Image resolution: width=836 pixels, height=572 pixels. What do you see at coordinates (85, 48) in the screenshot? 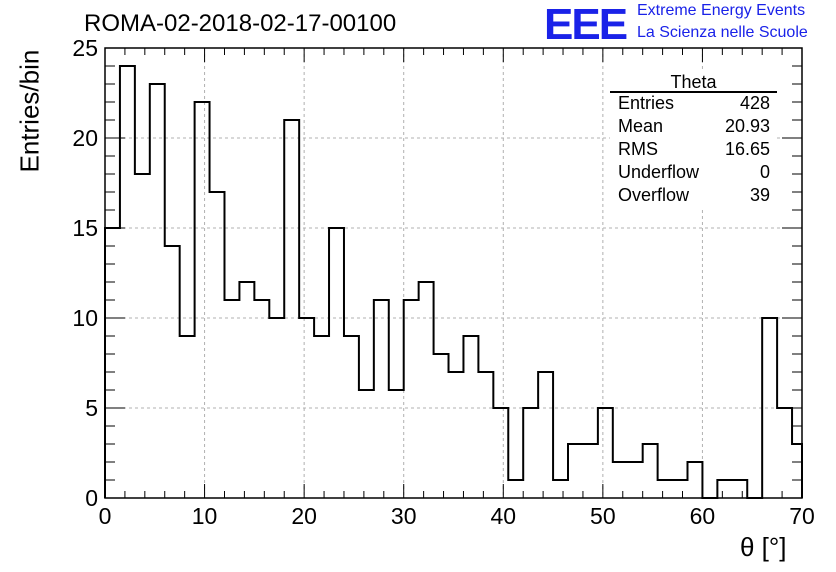
I see `y-tick-label: 25` at bounding box center [85, 48].